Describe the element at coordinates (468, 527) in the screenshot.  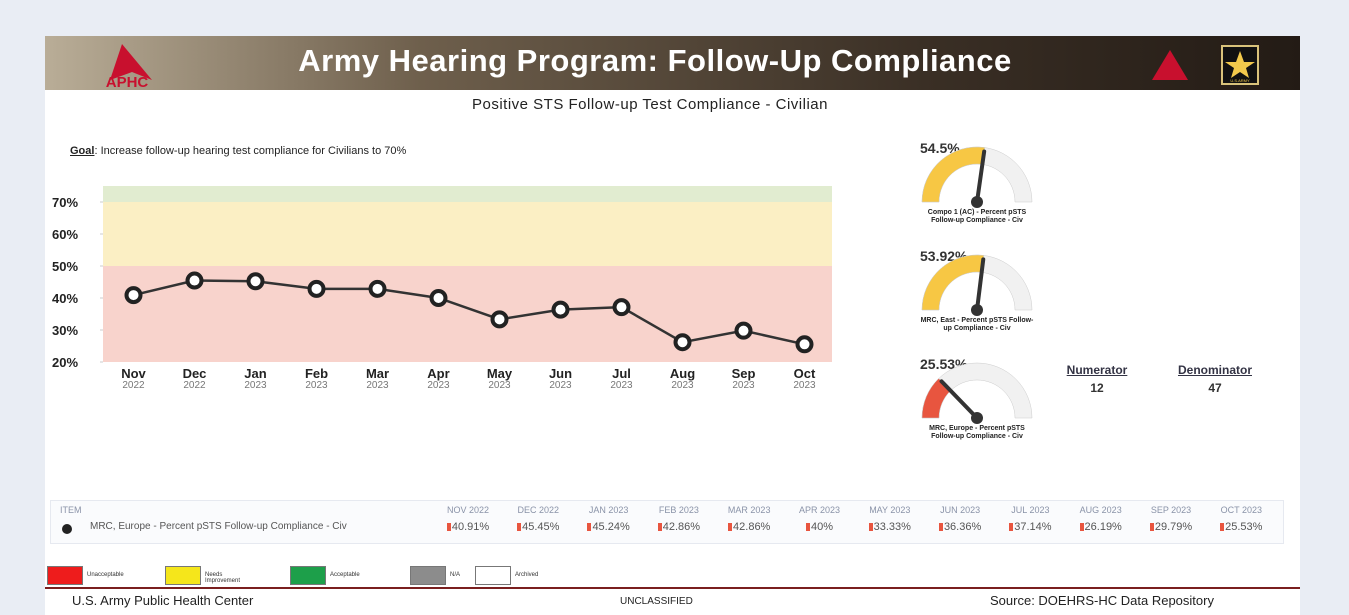
I see `table-cell: 40.91%` at that location.